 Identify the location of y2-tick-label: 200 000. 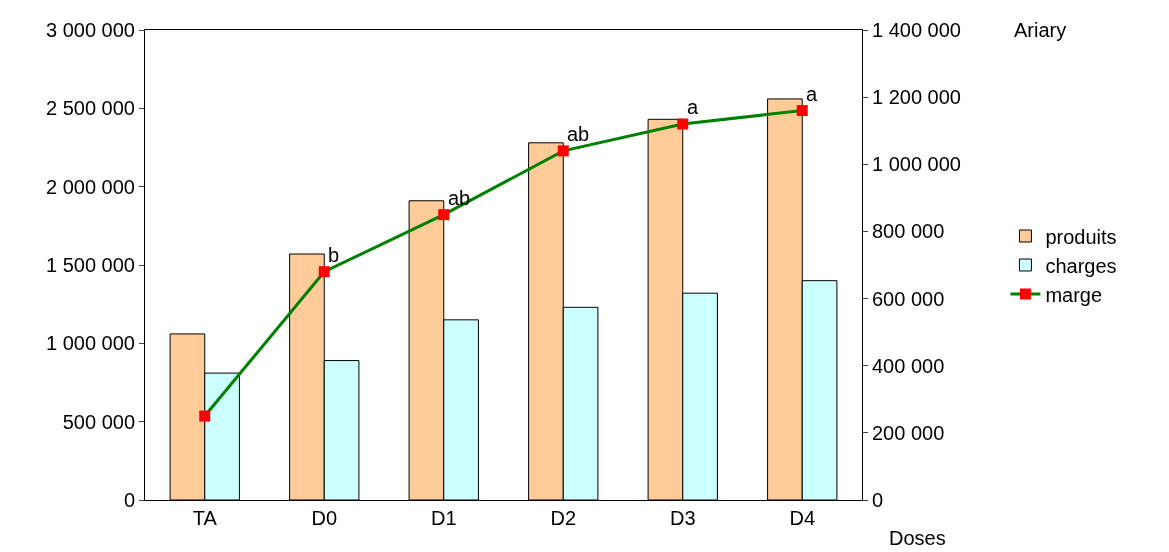
(908, 432).